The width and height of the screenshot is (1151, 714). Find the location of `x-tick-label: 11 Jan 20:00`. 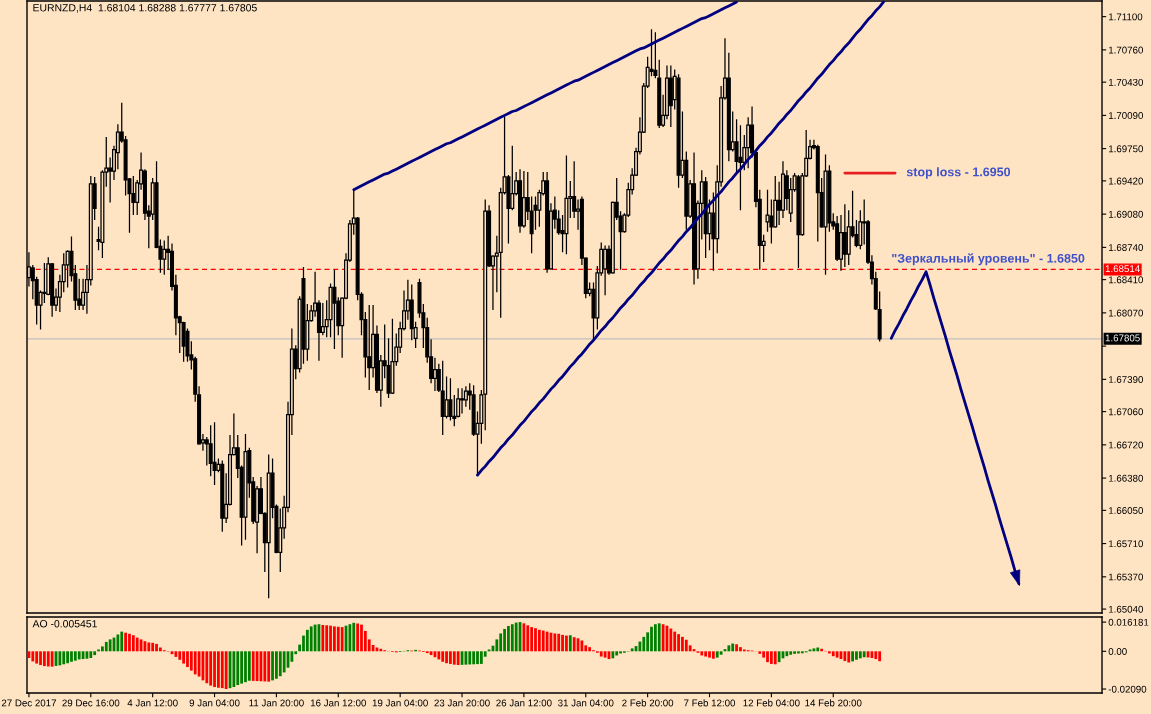

x-tick-label: 11 Jan 20:00 is located at coordinates (276, 703).